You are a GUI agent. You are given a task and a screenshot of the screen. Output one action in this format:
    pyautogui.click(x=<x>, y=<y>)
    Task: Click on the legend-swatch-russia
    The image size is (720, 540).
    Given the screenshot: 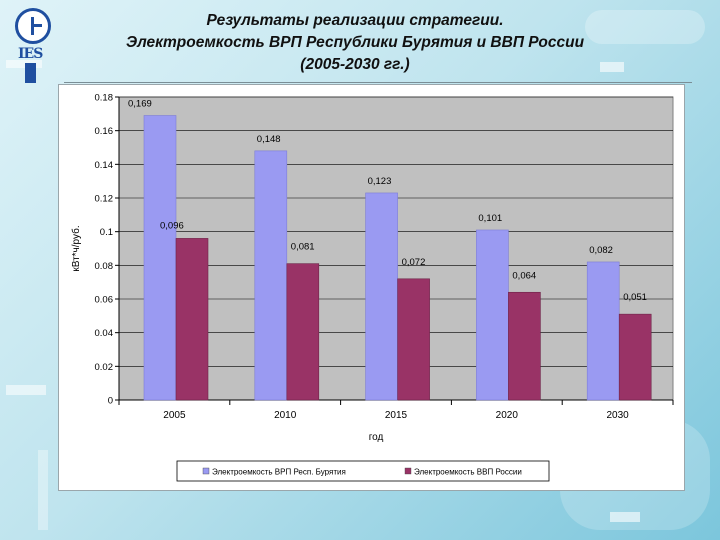 What is the action you would take?
    pyautogui.click(x=408, y=471)
    